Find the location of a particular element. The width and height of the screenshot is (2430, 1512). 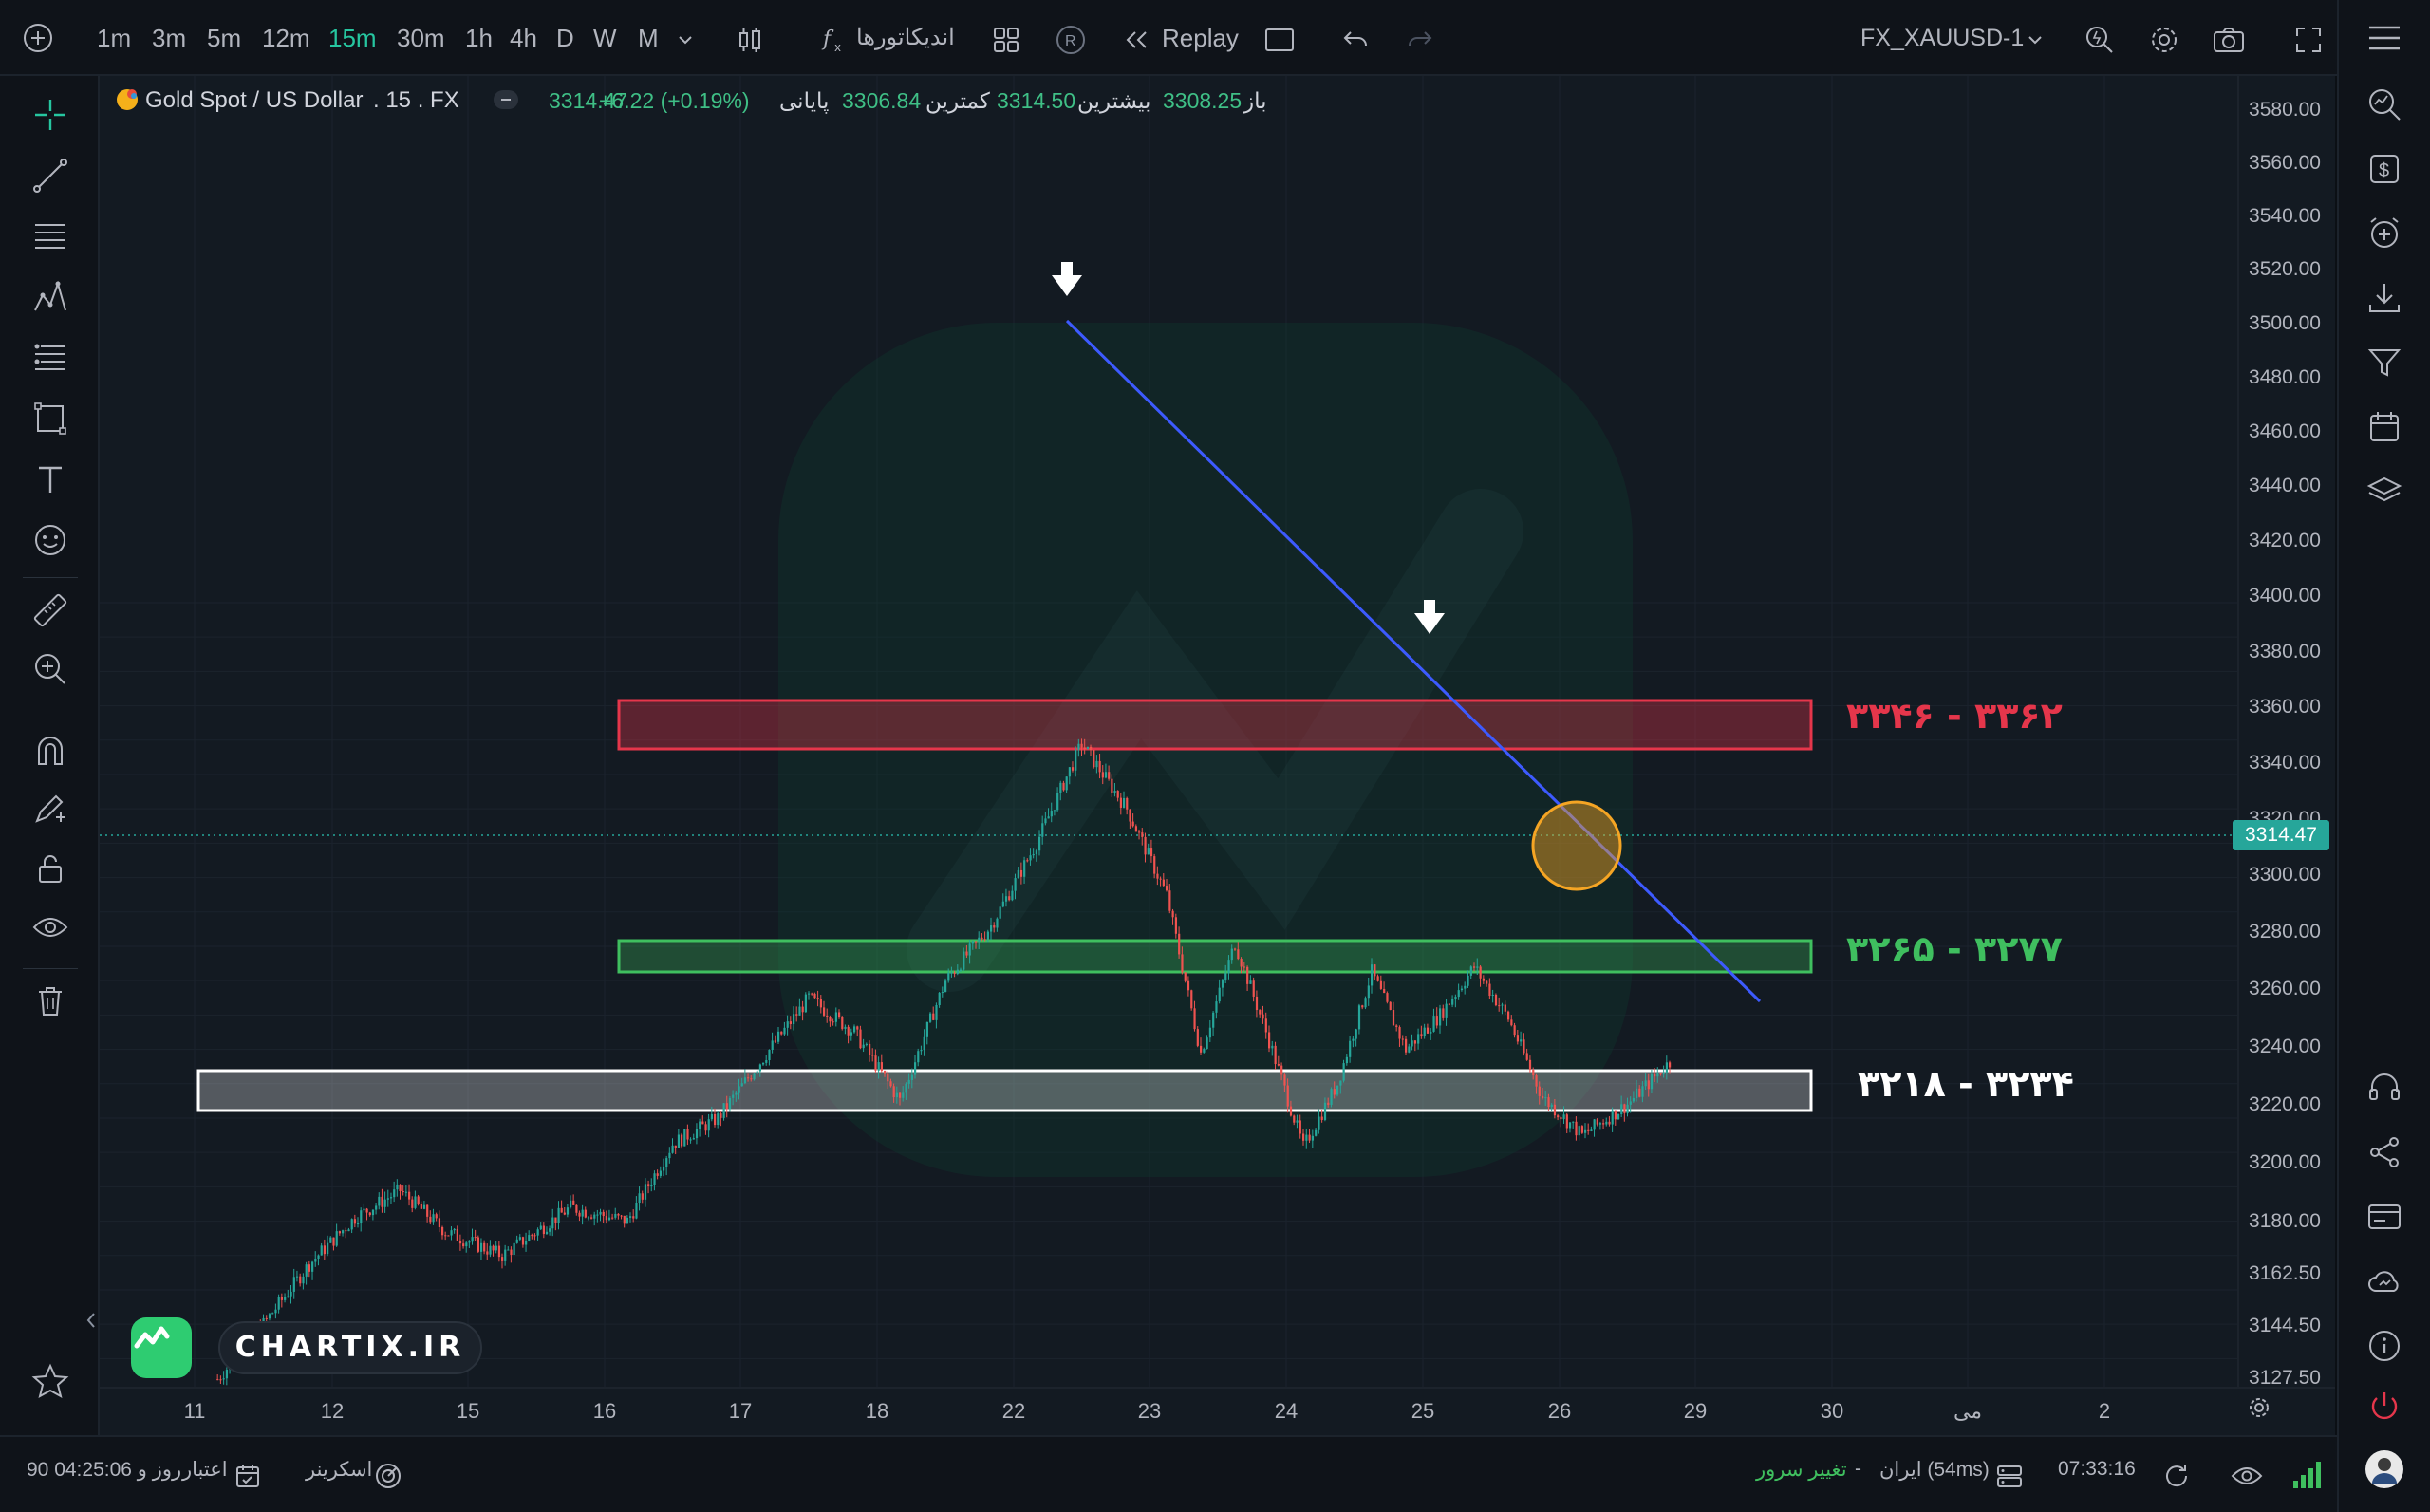

filter-icon is located at coordinates (2384, 363).